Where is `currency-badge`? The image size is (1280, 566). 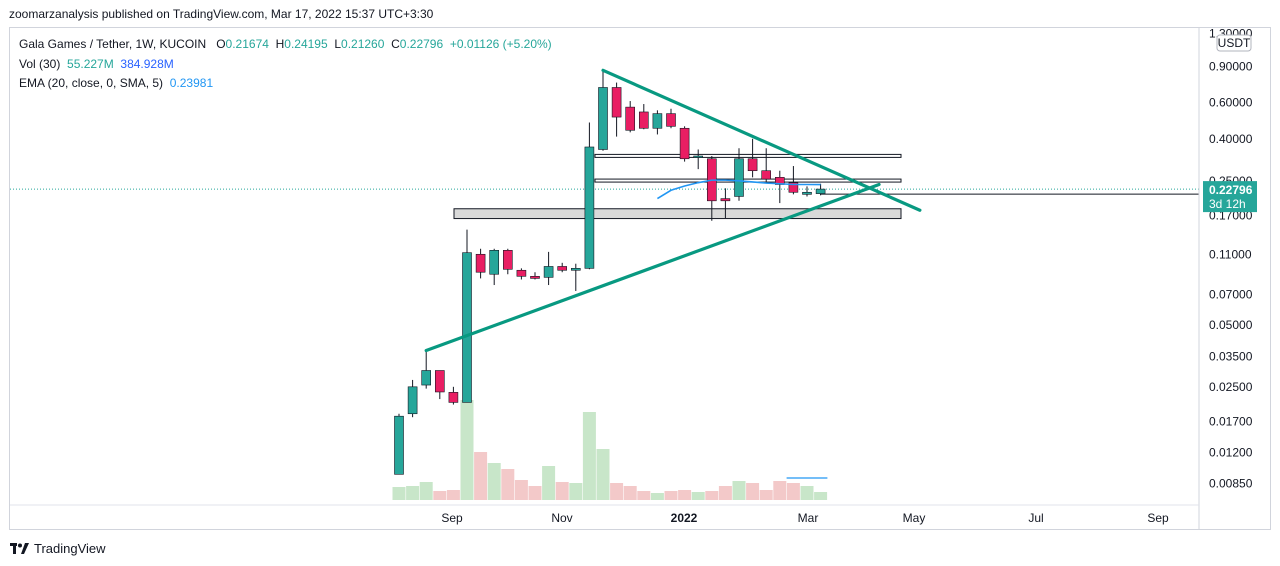
currency-badge is located at coordinates (1234, 43).